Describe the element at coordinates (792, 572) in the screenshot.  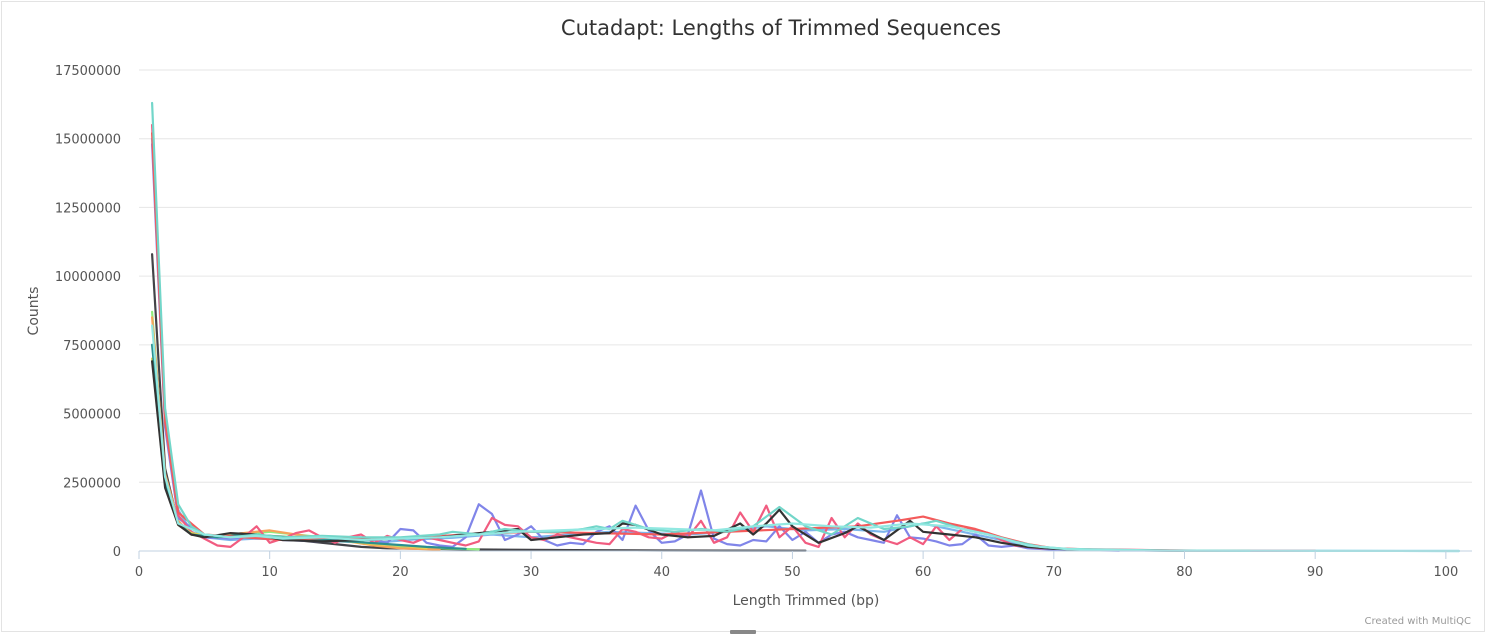
I see `x-tick-label: 50` at that location.